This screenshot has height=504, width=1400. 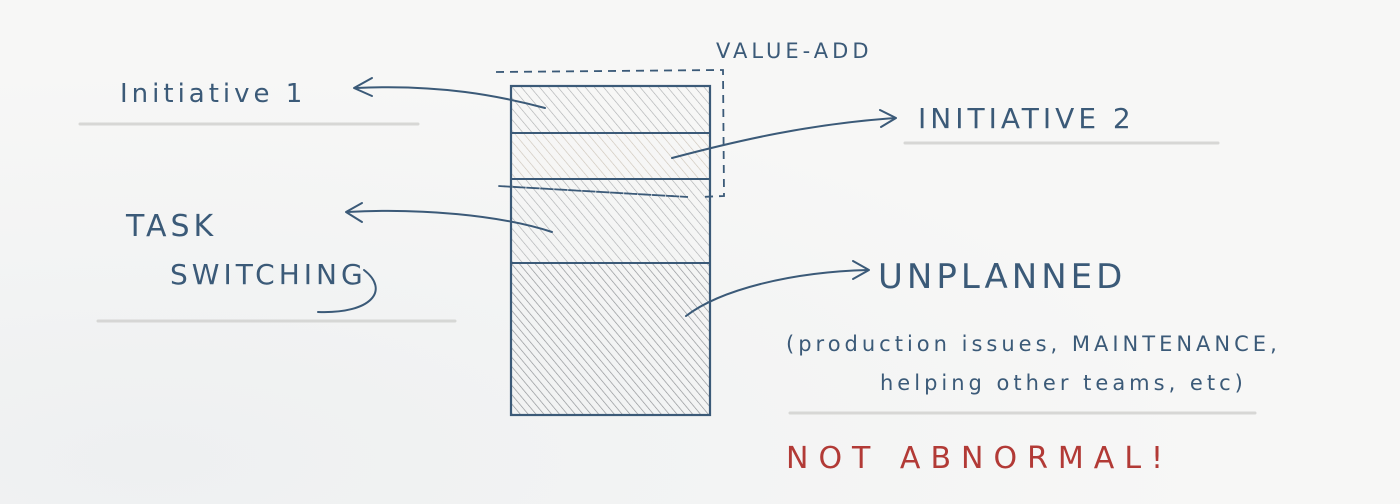 What do you see at coordinates (610, 221) in the screenshot?
I see `segment-task-switching` at bounding box center [610, 221].